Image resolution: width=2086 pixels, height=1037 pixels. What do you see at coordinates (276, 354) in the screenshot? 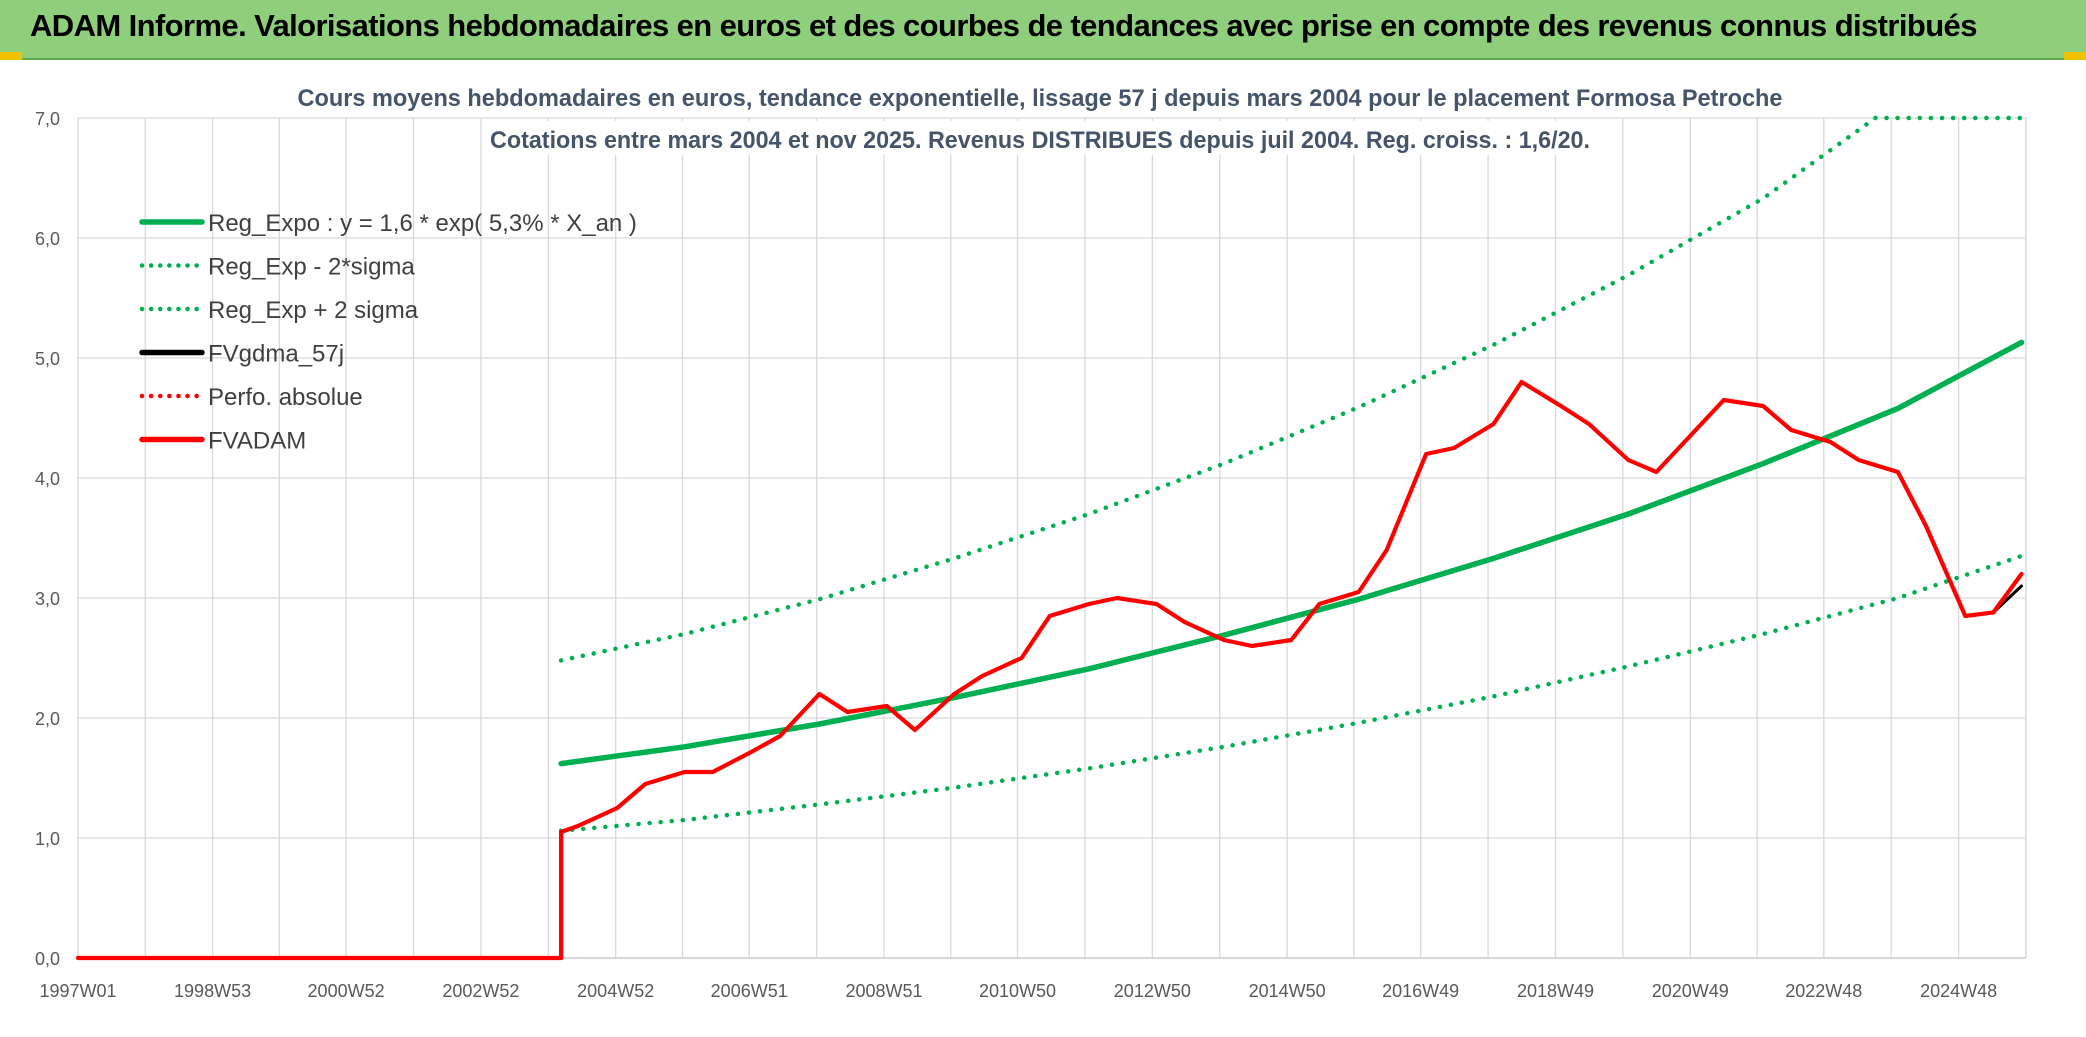
I see `legend-label: FVgdma_57j` at bounding box center [276, 354].